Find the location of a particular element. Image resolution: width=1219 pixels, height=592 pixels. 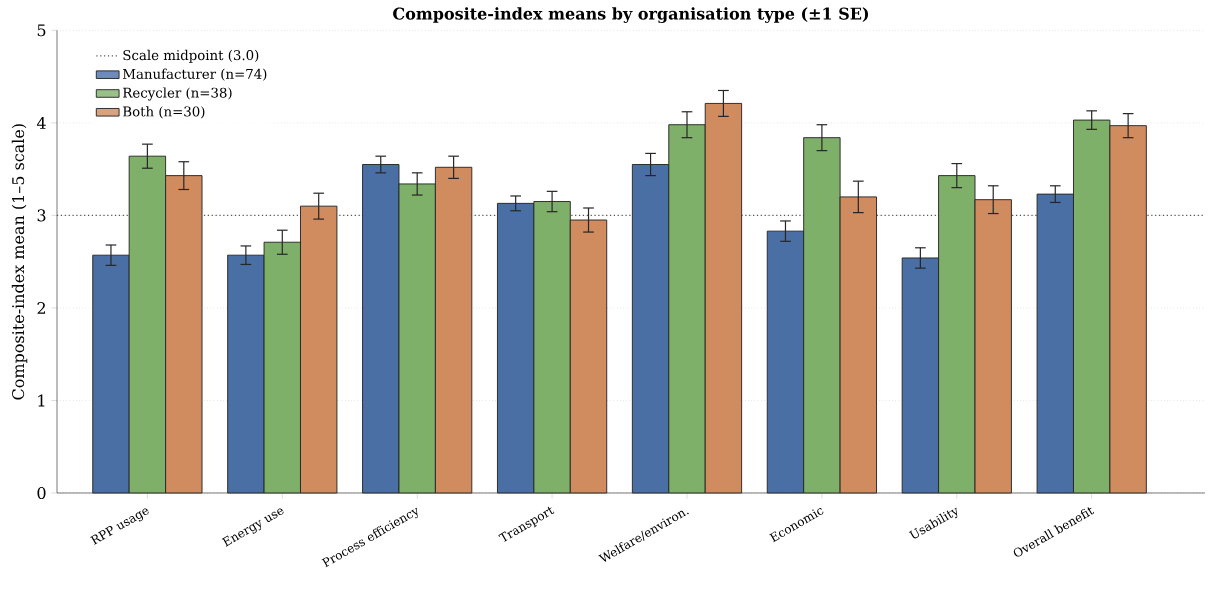

y-tick-label: 3 is located at coordinates (41, 215).